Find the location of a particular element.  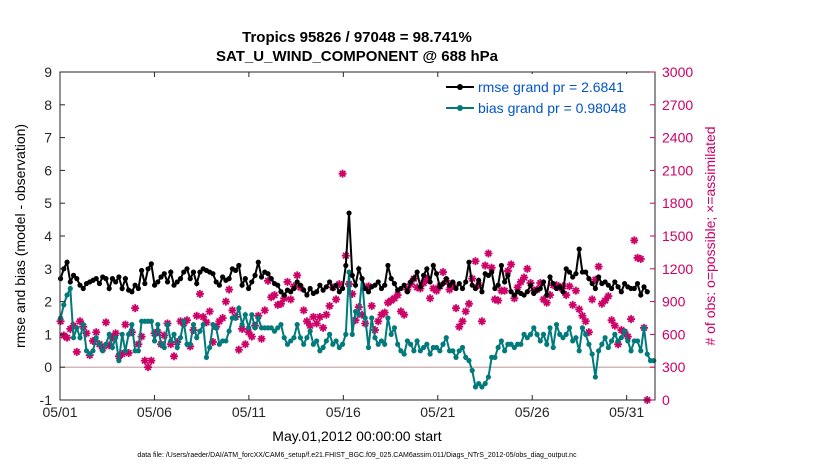

y-right-tick-label: 1800 is located at coordinates (677, 203).